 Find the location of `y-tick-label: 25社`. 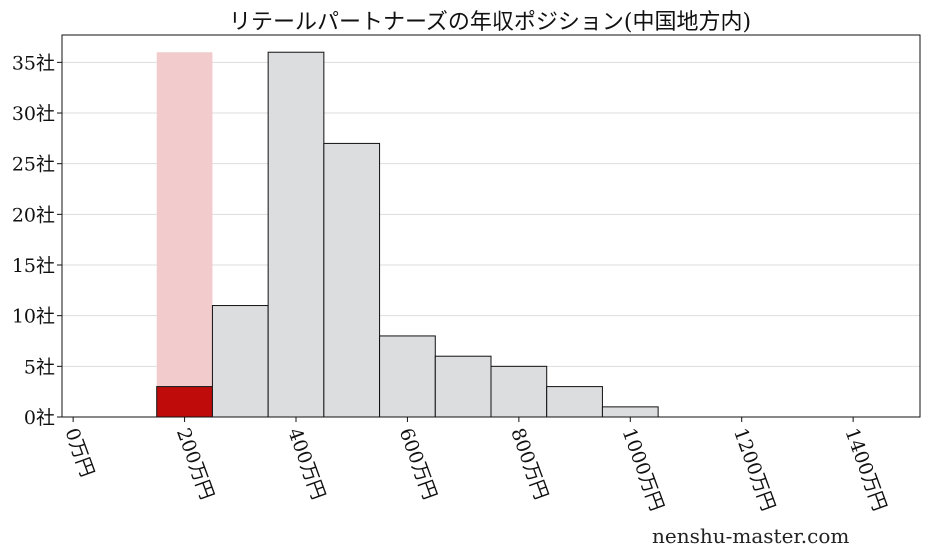

y-tick-label: 25社 is located at coordinates (33, 165).